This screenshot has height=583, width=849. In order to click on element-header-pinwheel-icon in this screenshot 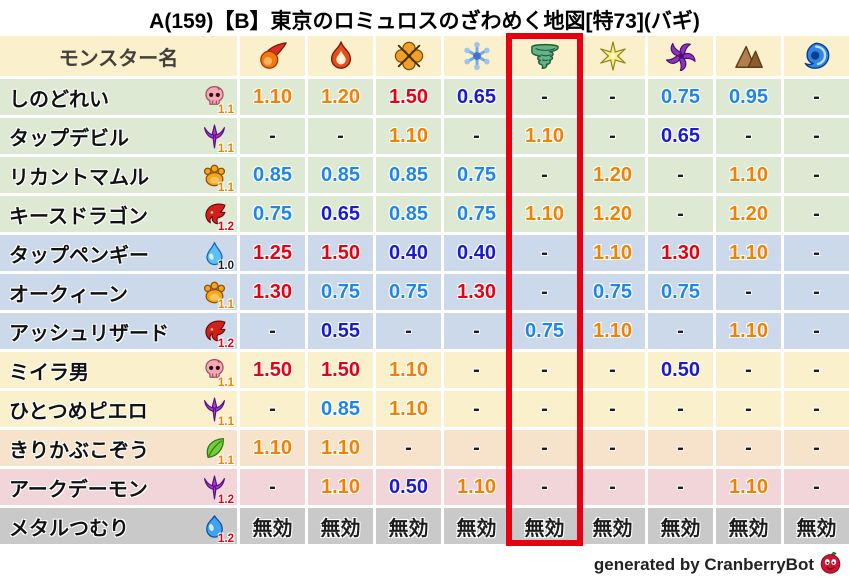, I will do `click(680, 56)`.